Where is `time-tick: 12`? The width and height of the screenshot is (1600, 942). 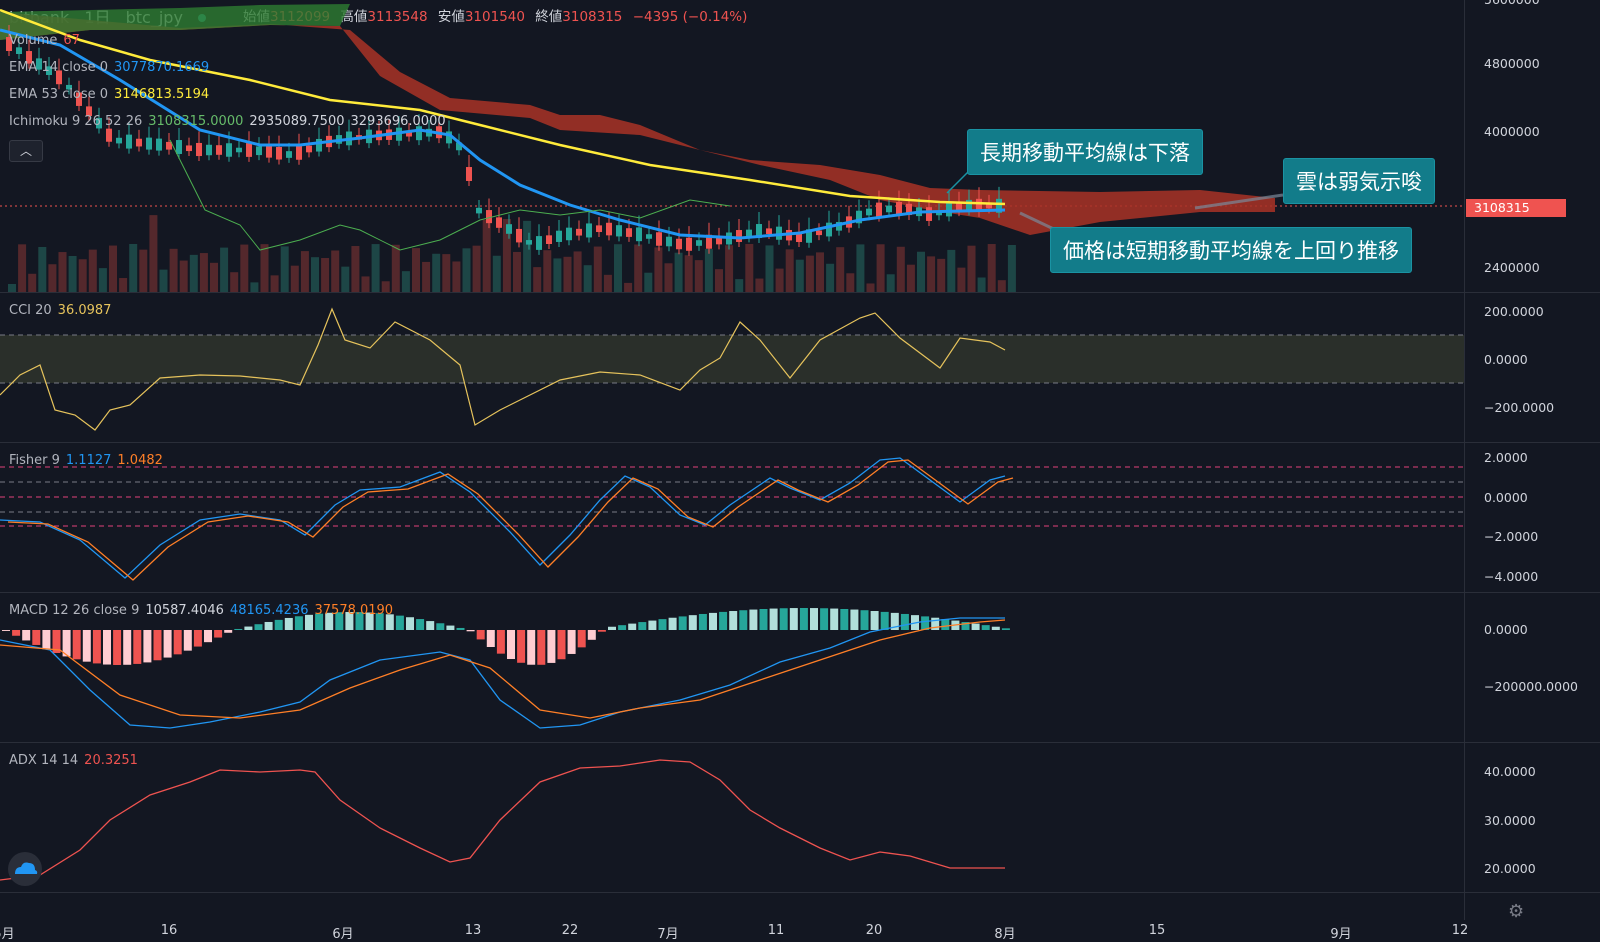
time-tick: 12 is located at coordinates (1460, 930).